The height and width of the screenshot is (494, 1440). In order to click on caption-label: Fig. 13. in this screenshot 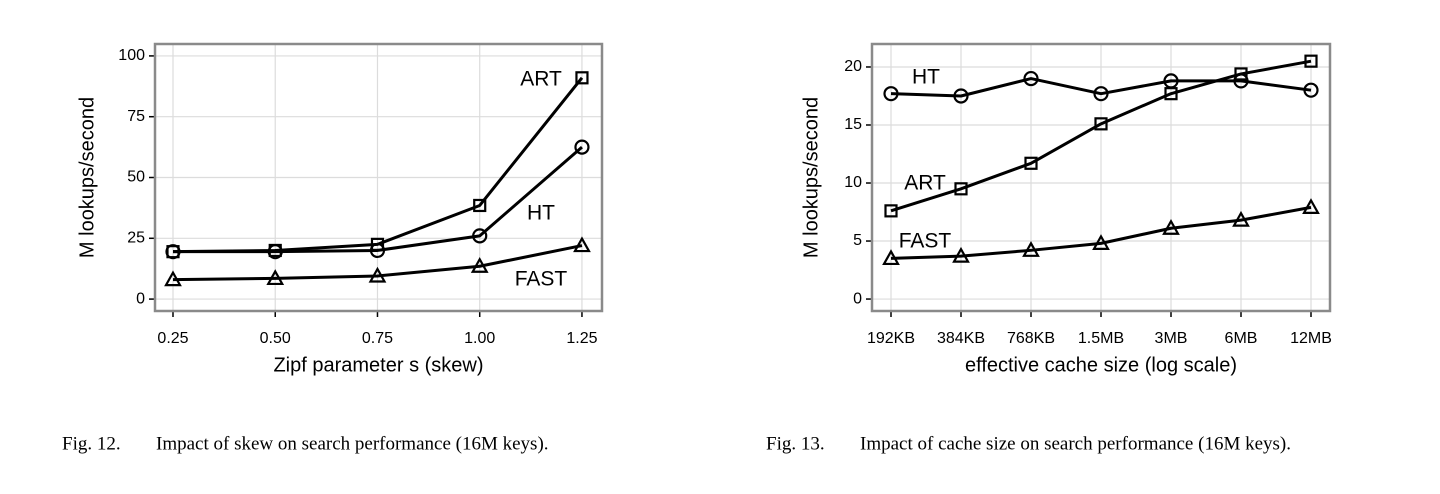, I will do `click(795, 443)`.